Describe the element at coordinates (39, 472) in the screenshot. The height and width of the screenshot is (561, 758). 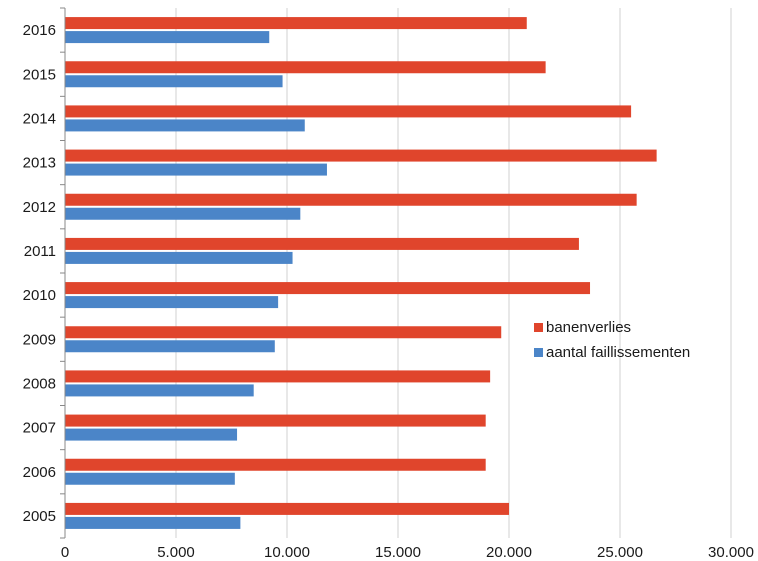
I see `y-tick-label: 2006` at that location.